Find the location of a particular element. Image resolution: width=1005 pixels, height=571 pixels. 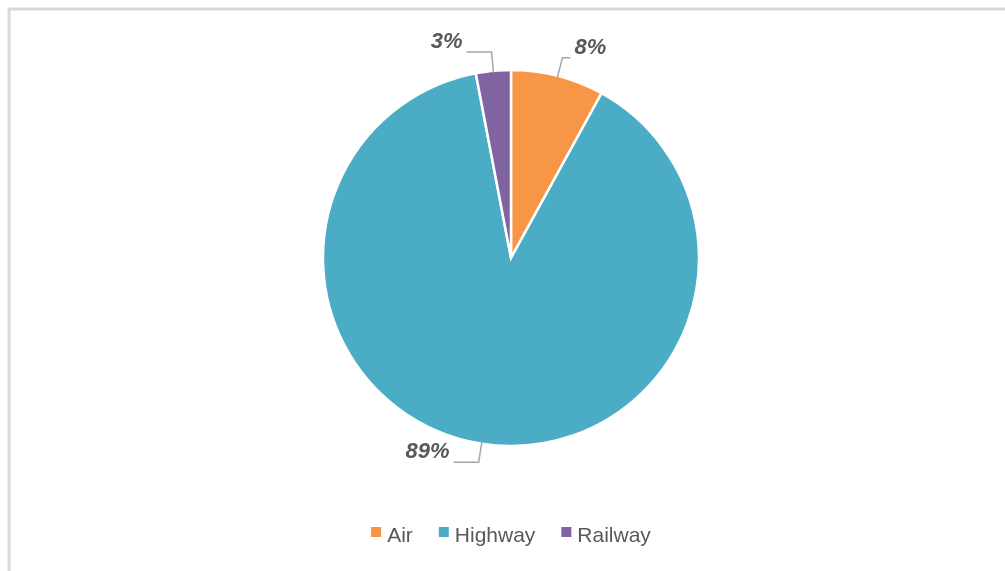

legend-label: Air is located at coordinates (400, 534).